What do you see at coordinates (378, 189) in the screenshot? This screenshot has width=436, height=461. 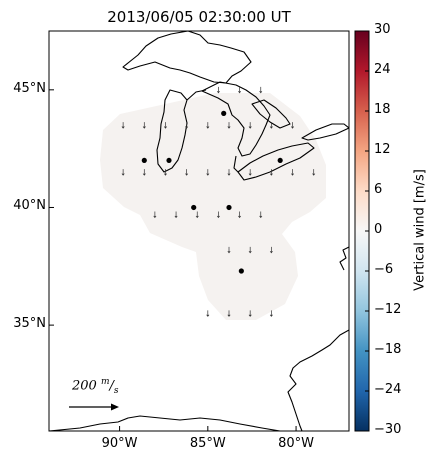 I see `colorbar-tick-label: 6` at bounding box center [378, 189].